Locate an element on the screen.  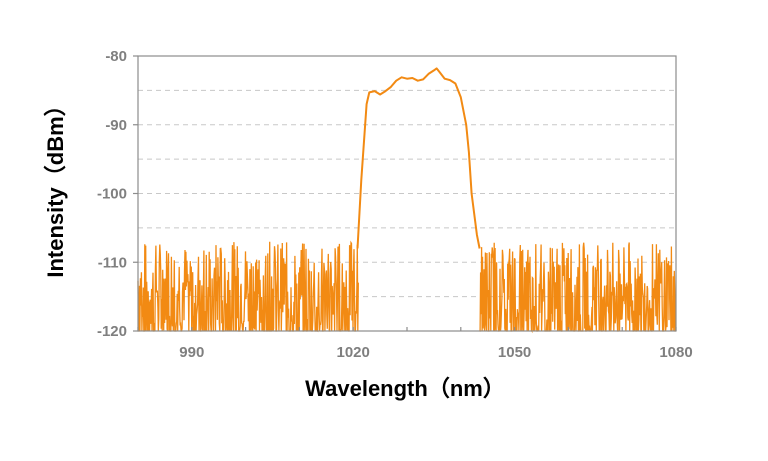
y-tick-label: -80 is located at coordinates (116, 56).